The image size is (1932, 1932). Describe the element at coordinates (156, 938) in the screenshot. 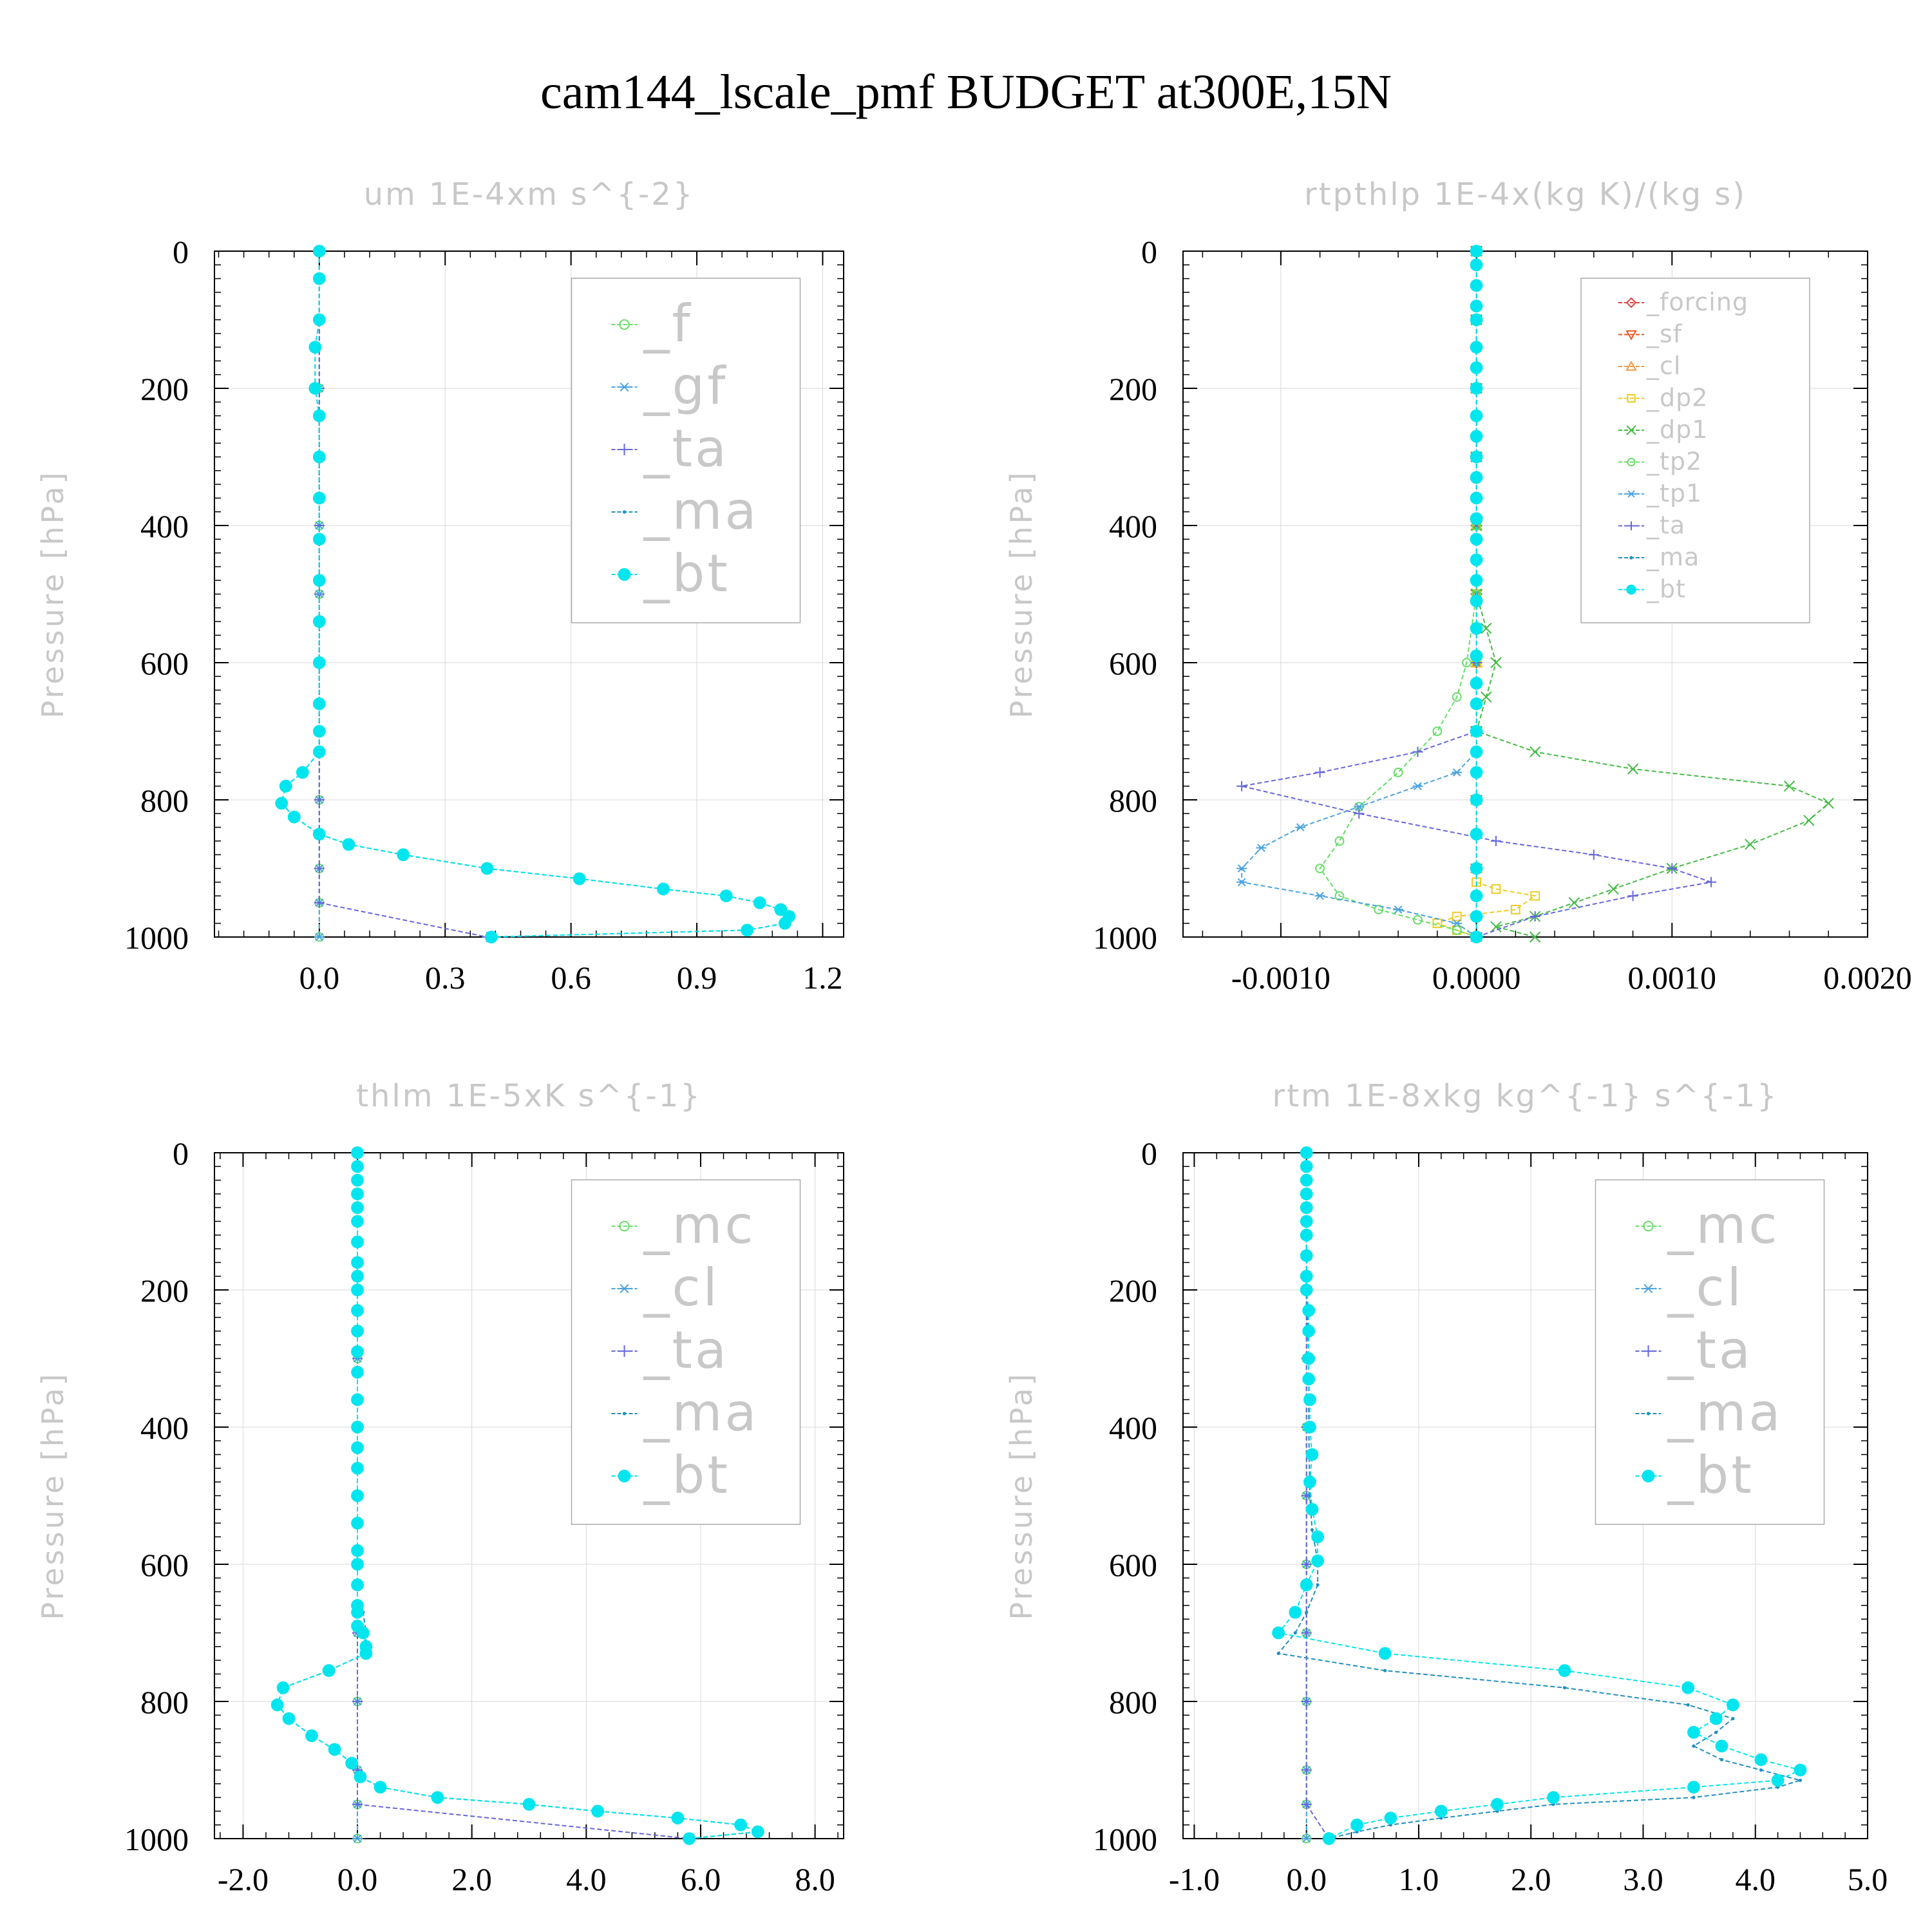

I see `y-tick-label: 1000` at that location.